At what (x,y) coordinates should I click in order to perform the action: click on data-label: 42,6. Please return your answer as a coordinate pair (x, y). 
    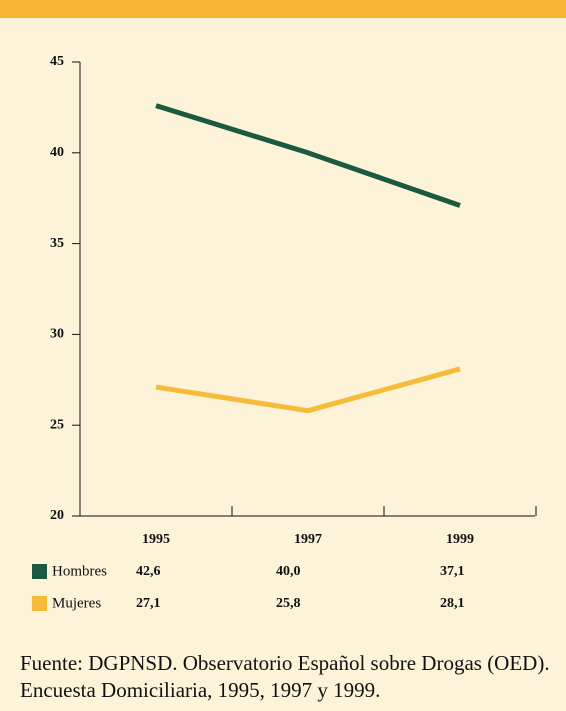
    Looking at the image, I should click on (148, 571).